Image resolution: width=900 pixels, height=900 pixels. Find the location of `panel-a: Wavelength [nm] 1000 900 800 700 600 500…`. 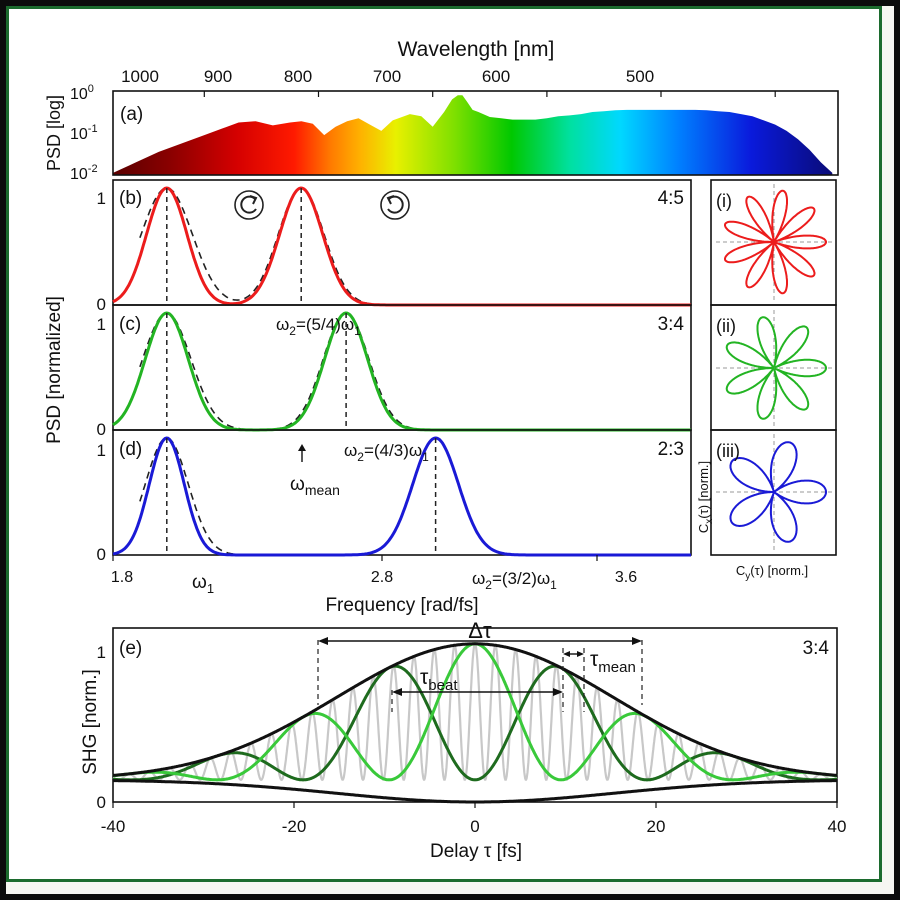

panel-a: Wavelength [nm] 1000 900 800 700 600 500… is located at coordinates (441, 110).